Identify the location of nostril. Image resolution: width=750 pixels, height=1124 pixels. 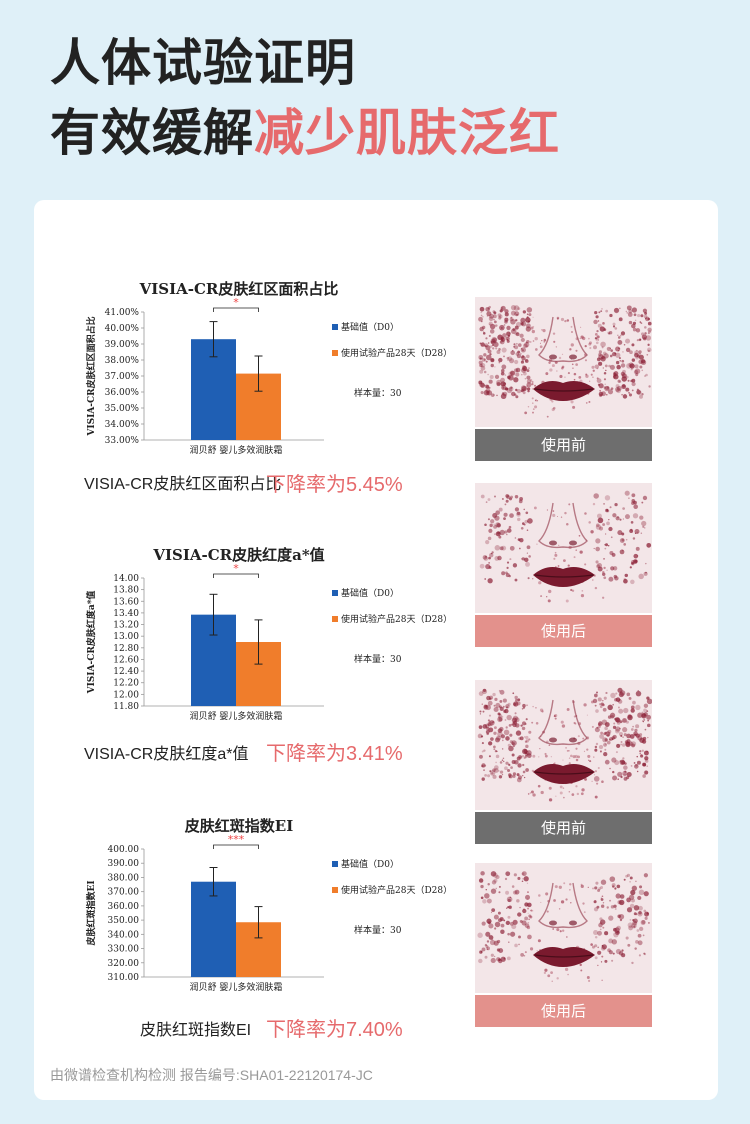
(553, 923).